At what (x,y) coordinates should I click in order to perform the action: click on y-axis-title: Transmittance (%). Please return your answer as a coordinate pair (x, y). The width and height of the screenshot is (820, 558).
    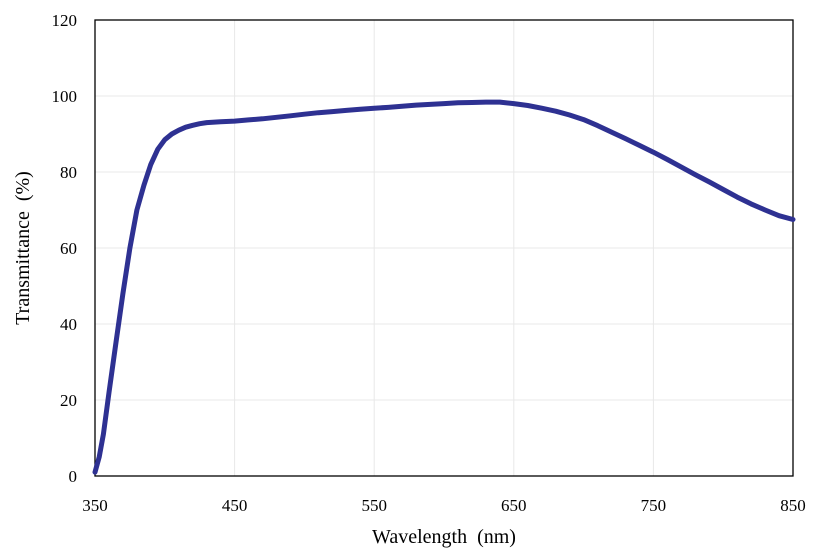
    Looking at the image, I should click on (23, 248).